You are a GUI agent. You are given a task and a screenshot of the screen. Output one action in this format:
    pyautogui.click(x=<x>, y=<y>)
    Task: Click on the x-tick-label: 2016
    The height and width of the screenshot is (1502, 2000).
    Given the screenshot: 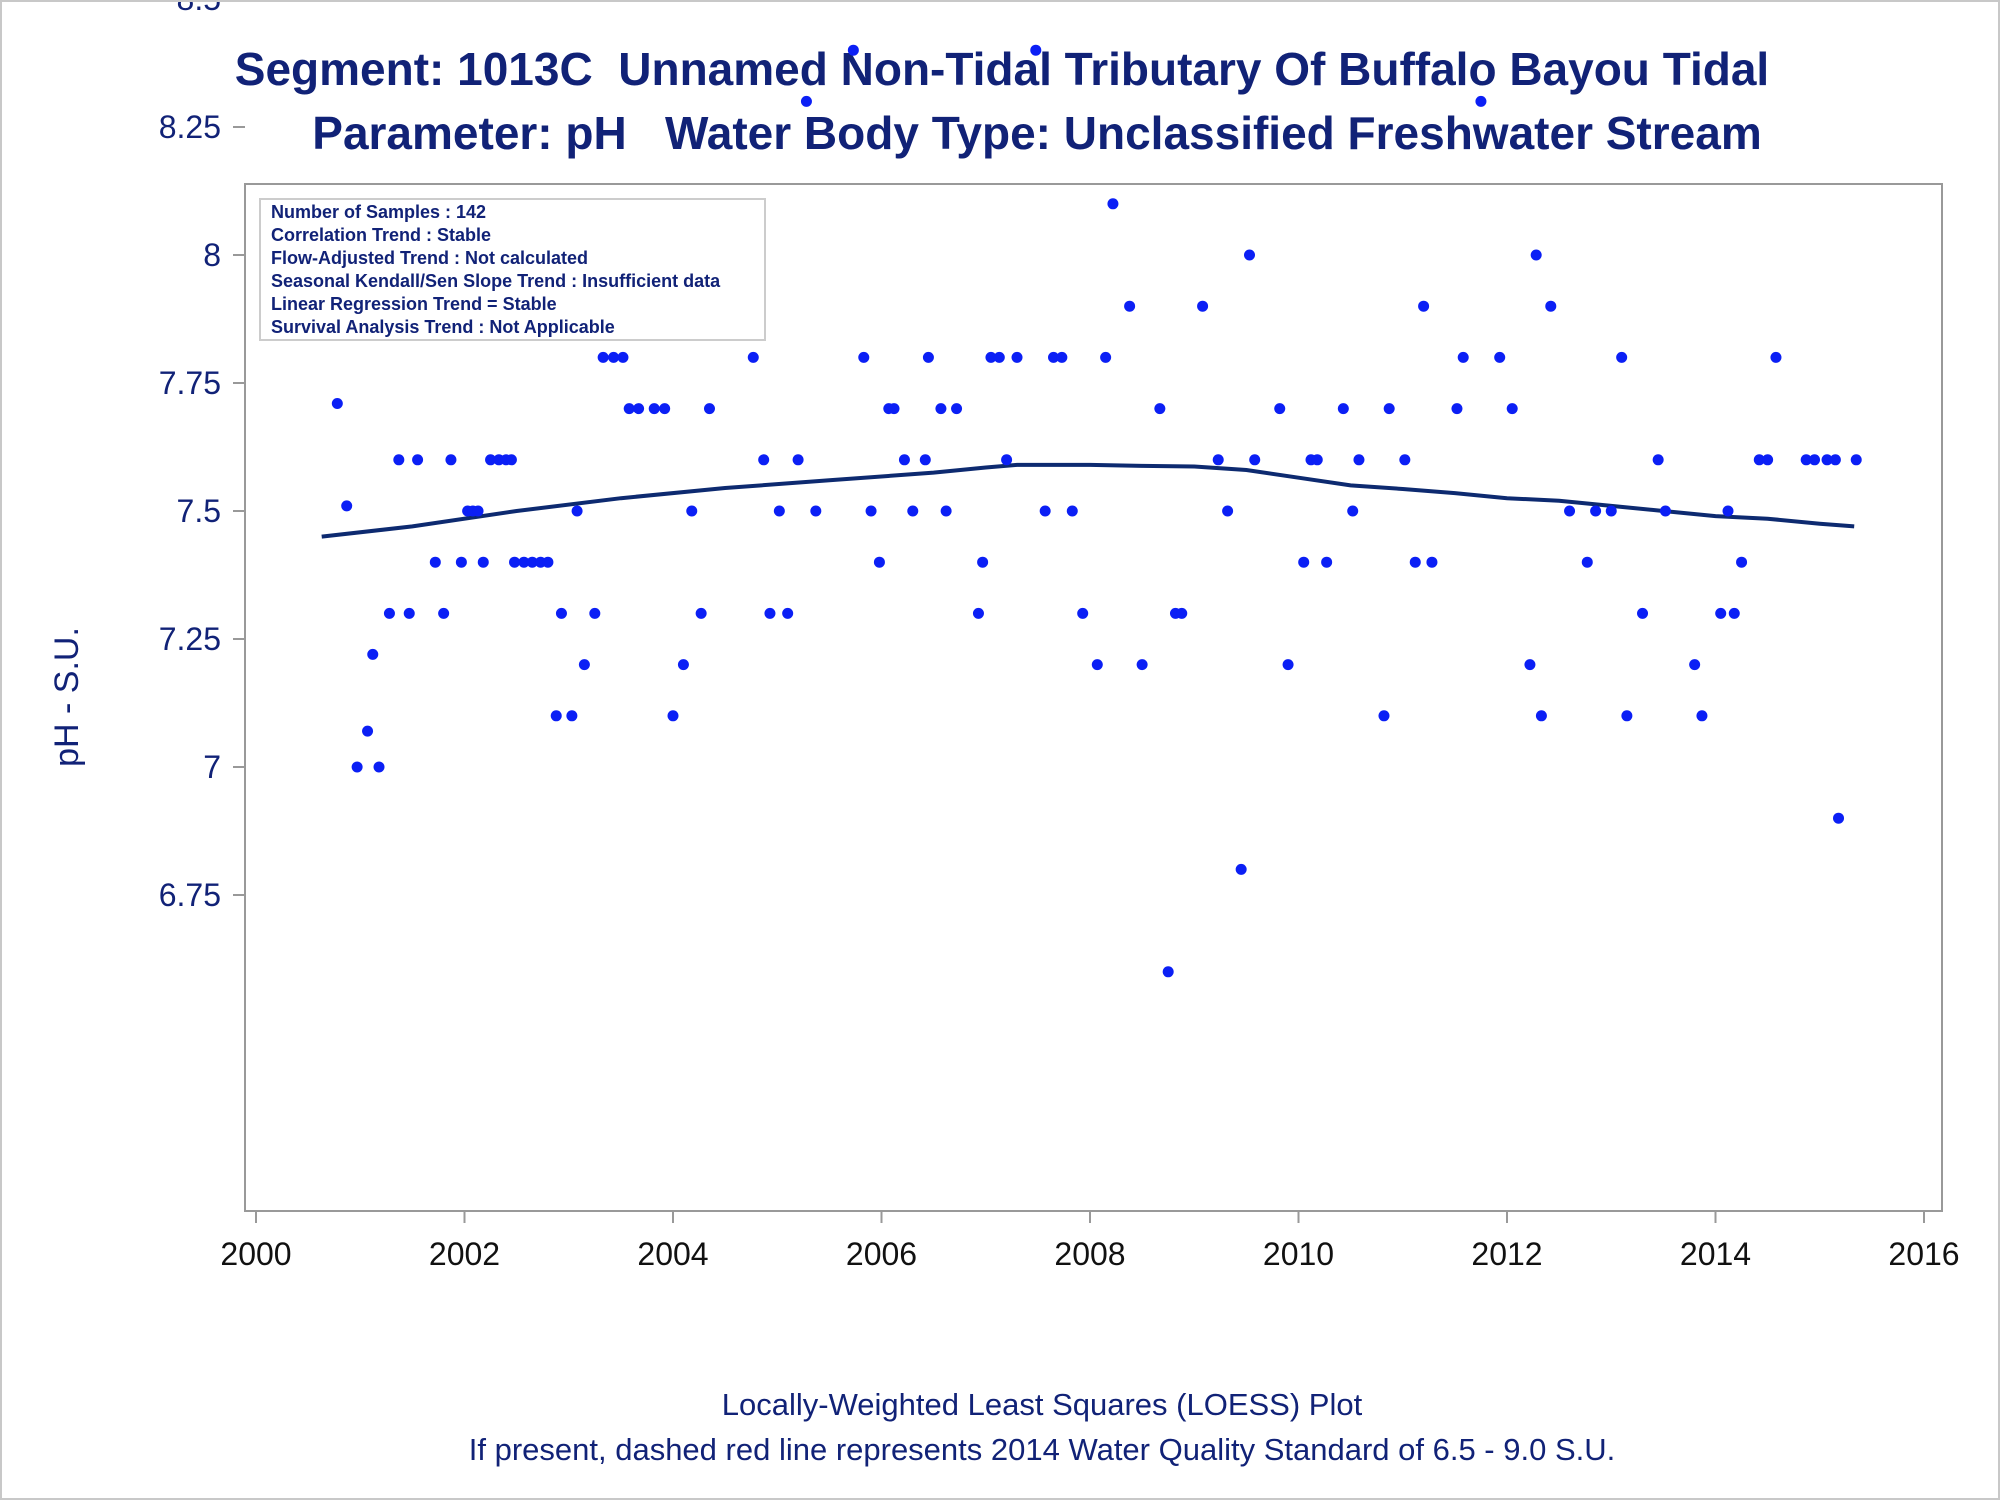 What is the action you would take?
    pyautogui.click(x=1923, y=1254)
    